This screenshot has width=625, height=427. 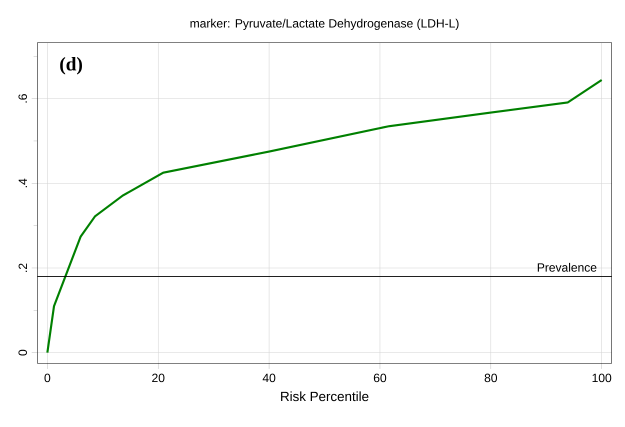 I want to click on chart-title: marker: Pyruvate/Lactate Dehydrogenase (LDH-L), so click(x=324, y=24).